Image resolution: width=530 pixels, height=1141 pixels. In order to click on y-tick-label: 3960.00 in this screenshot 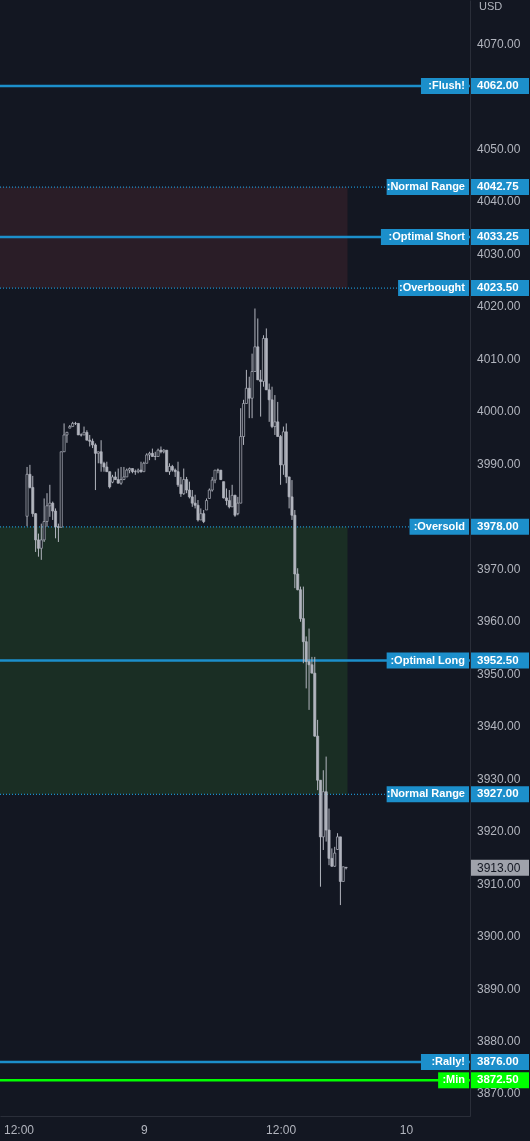, I will do `click(499, 621)`.